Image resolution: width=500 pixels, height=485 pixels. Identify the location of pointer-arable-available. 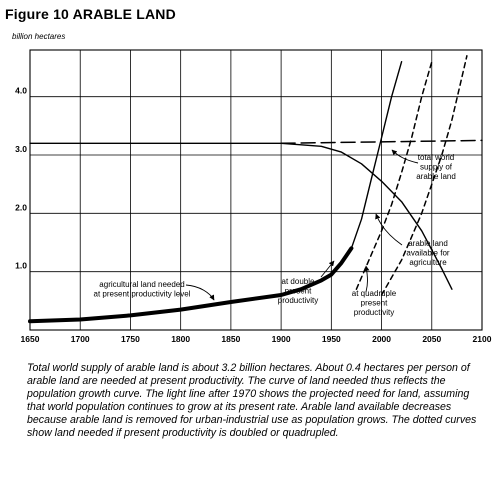
(389, 229).